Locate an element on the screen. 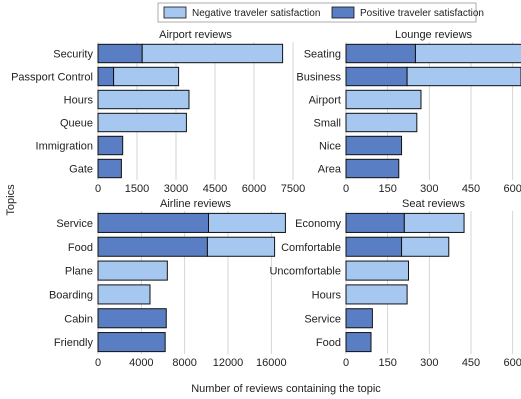 The image size is (521, 399). category-label: Comfortable is located at coordinates (311, 248).